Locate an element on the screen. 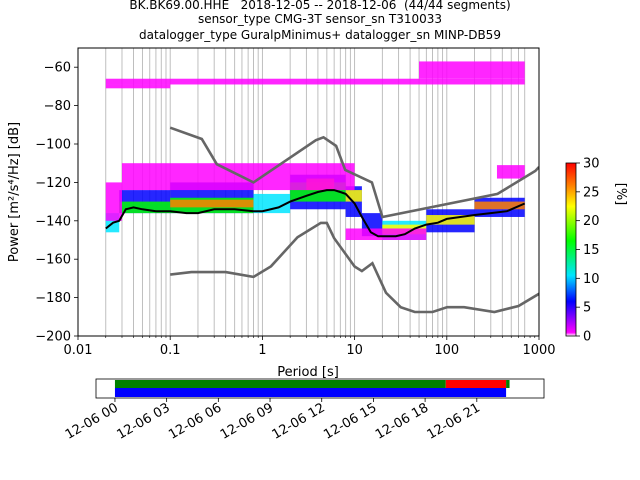 The height and width of the screenshot is (480, 640). y-tick-label: −200 is located at coordinates (53, 337).